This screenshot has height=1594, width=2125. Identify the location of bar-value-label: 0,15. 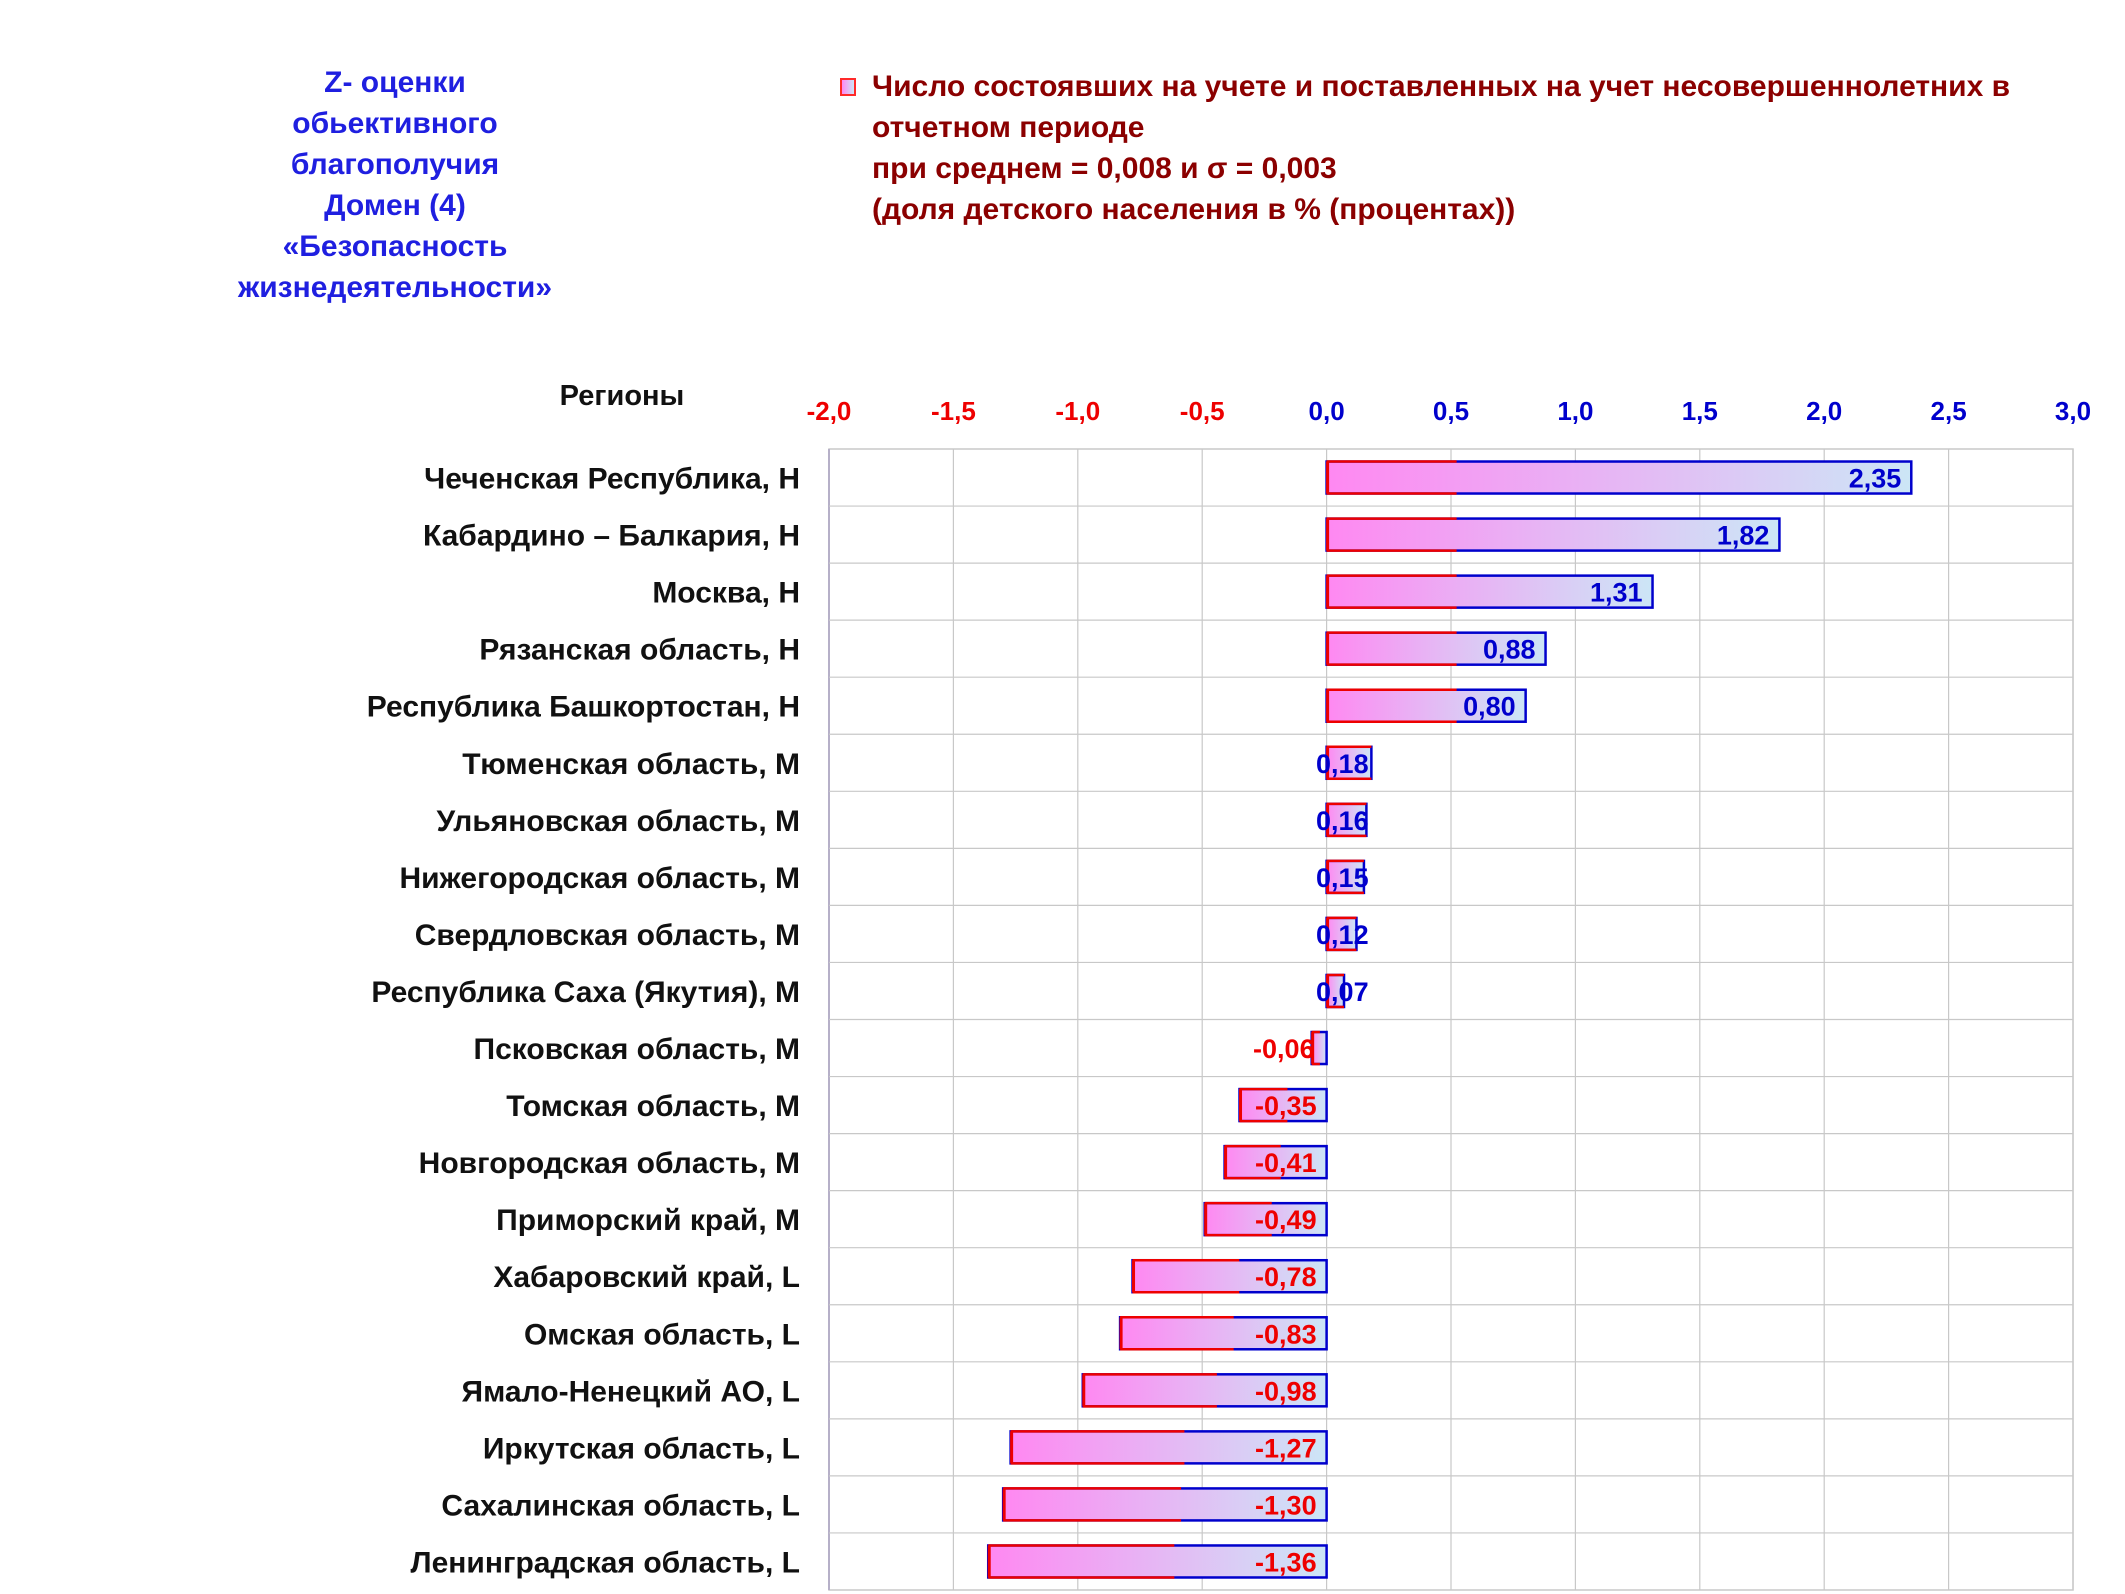
(1342, 878).